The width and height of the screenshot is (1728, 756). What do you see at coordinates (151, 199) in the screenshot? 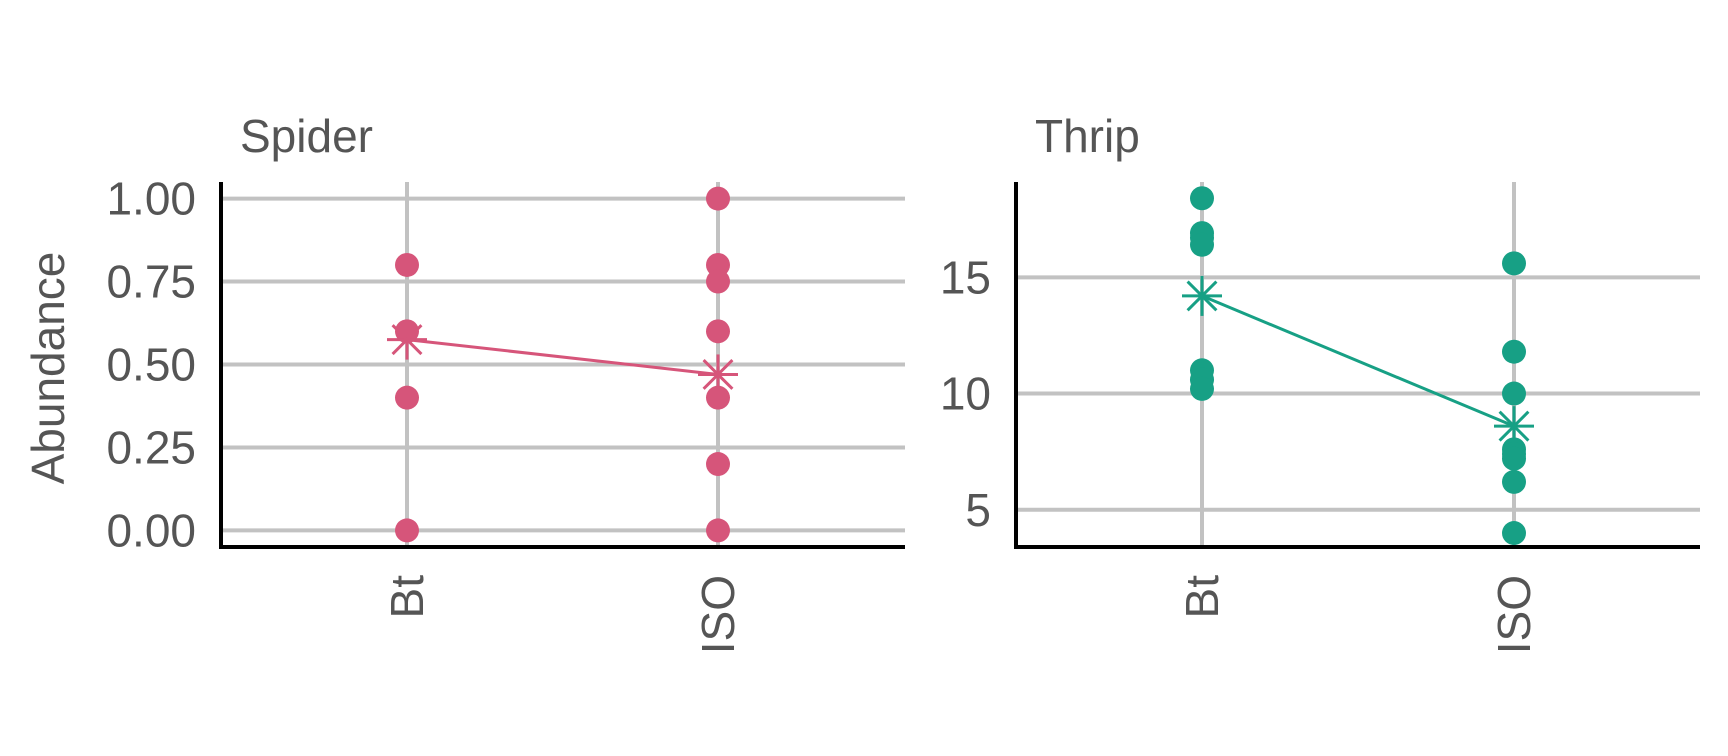
I see `y-tick-label: 1.00` at bounding box center [151, 199].